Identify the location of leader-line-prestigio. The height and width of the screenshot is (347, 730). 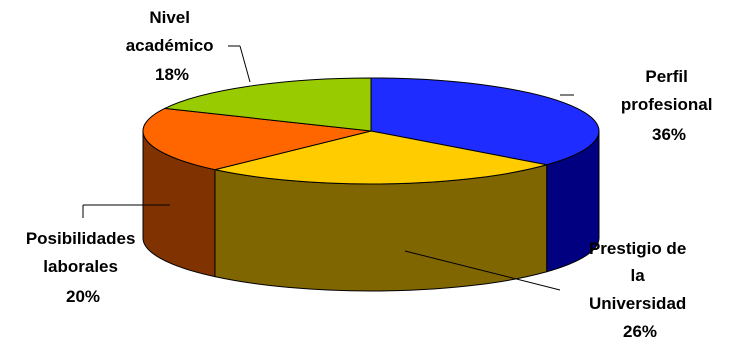
(482, 270).